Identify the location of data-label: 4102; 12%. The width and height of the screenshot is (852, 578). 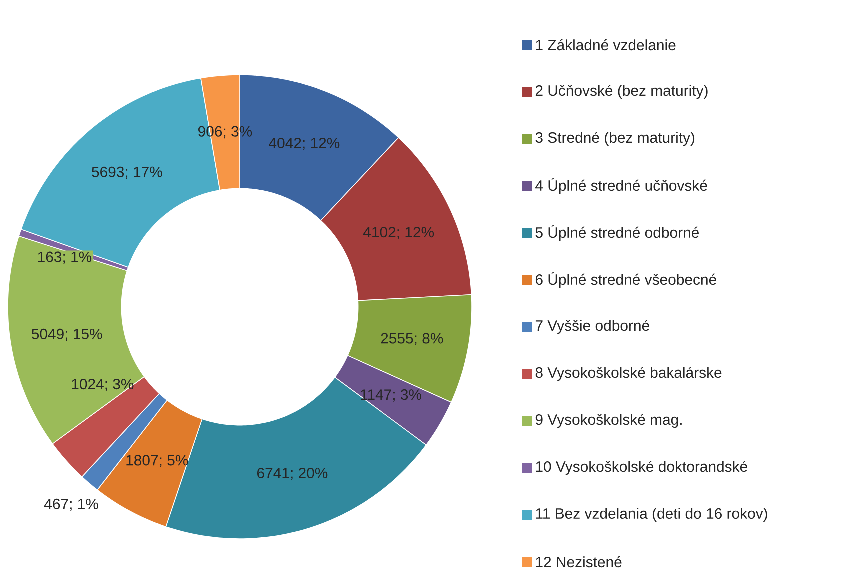
(398, 233).